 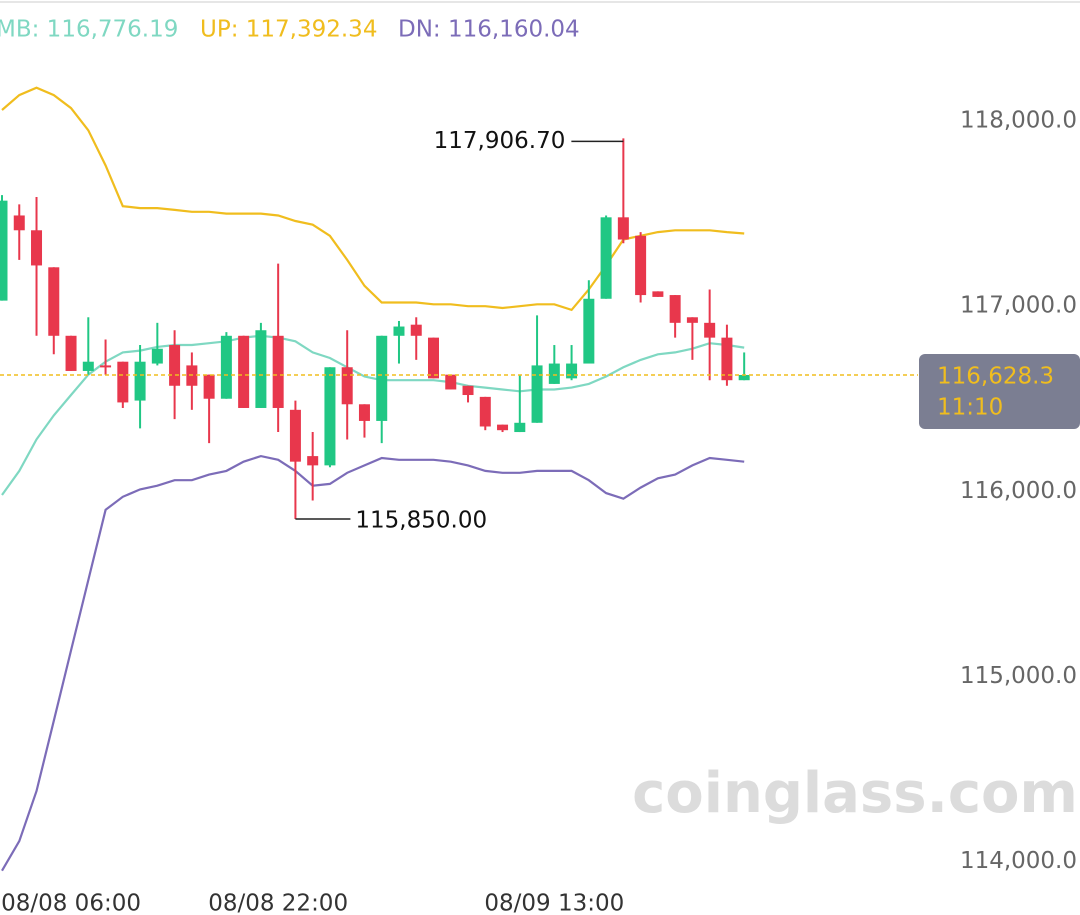 What do you see at coordinates (1018, 861) in the screenshot?
I see `y-tick-label: 114,000.0` at bounding box center [1018, 861].